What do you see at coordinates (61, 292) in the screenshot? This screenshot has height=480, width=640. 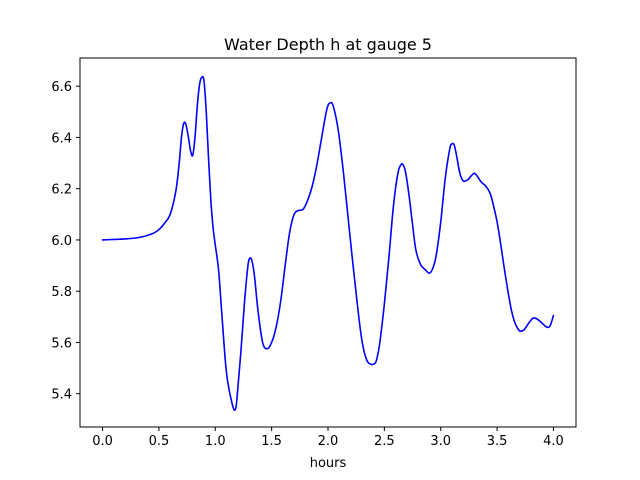 I see `y-tick-label: 5.8` at bounding box center [61, 292].